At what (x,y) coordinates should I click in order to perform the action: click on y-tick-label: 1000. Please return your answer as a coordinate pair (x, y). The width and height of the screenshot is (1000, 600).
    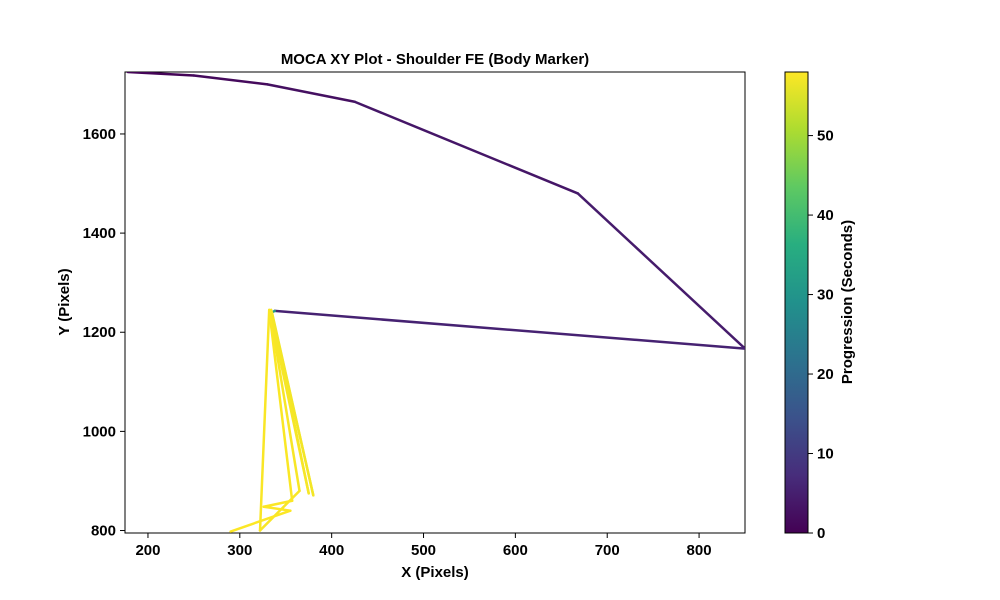
    Looking at the image, I should click on (99, 431).